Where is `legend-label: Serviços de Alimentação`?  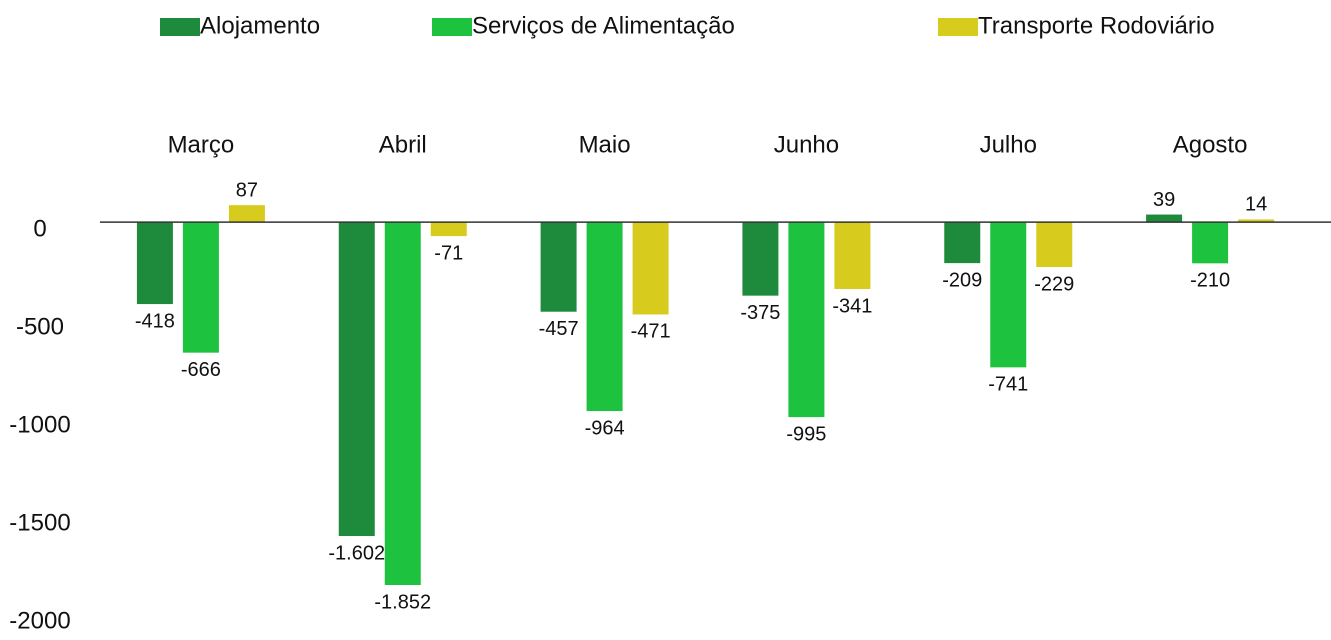 legend-label: Serviços de Alimentação is located at coordinates (603, 25).